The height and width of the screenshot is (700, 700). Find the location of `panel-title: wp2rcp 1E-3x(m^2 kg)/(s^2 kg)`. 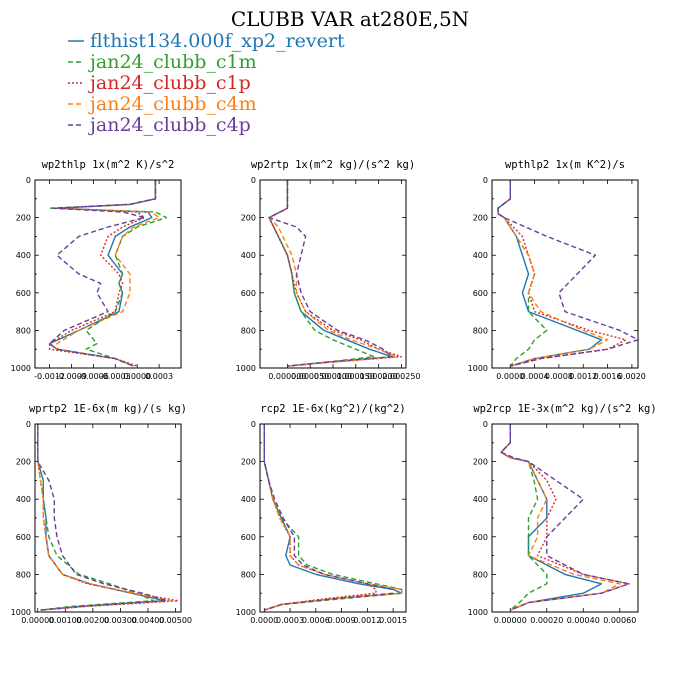

panel-title: wp2rcp 1E-3x(m^2 kg)/(s^2 kg) is located at coordinates (564, 409).